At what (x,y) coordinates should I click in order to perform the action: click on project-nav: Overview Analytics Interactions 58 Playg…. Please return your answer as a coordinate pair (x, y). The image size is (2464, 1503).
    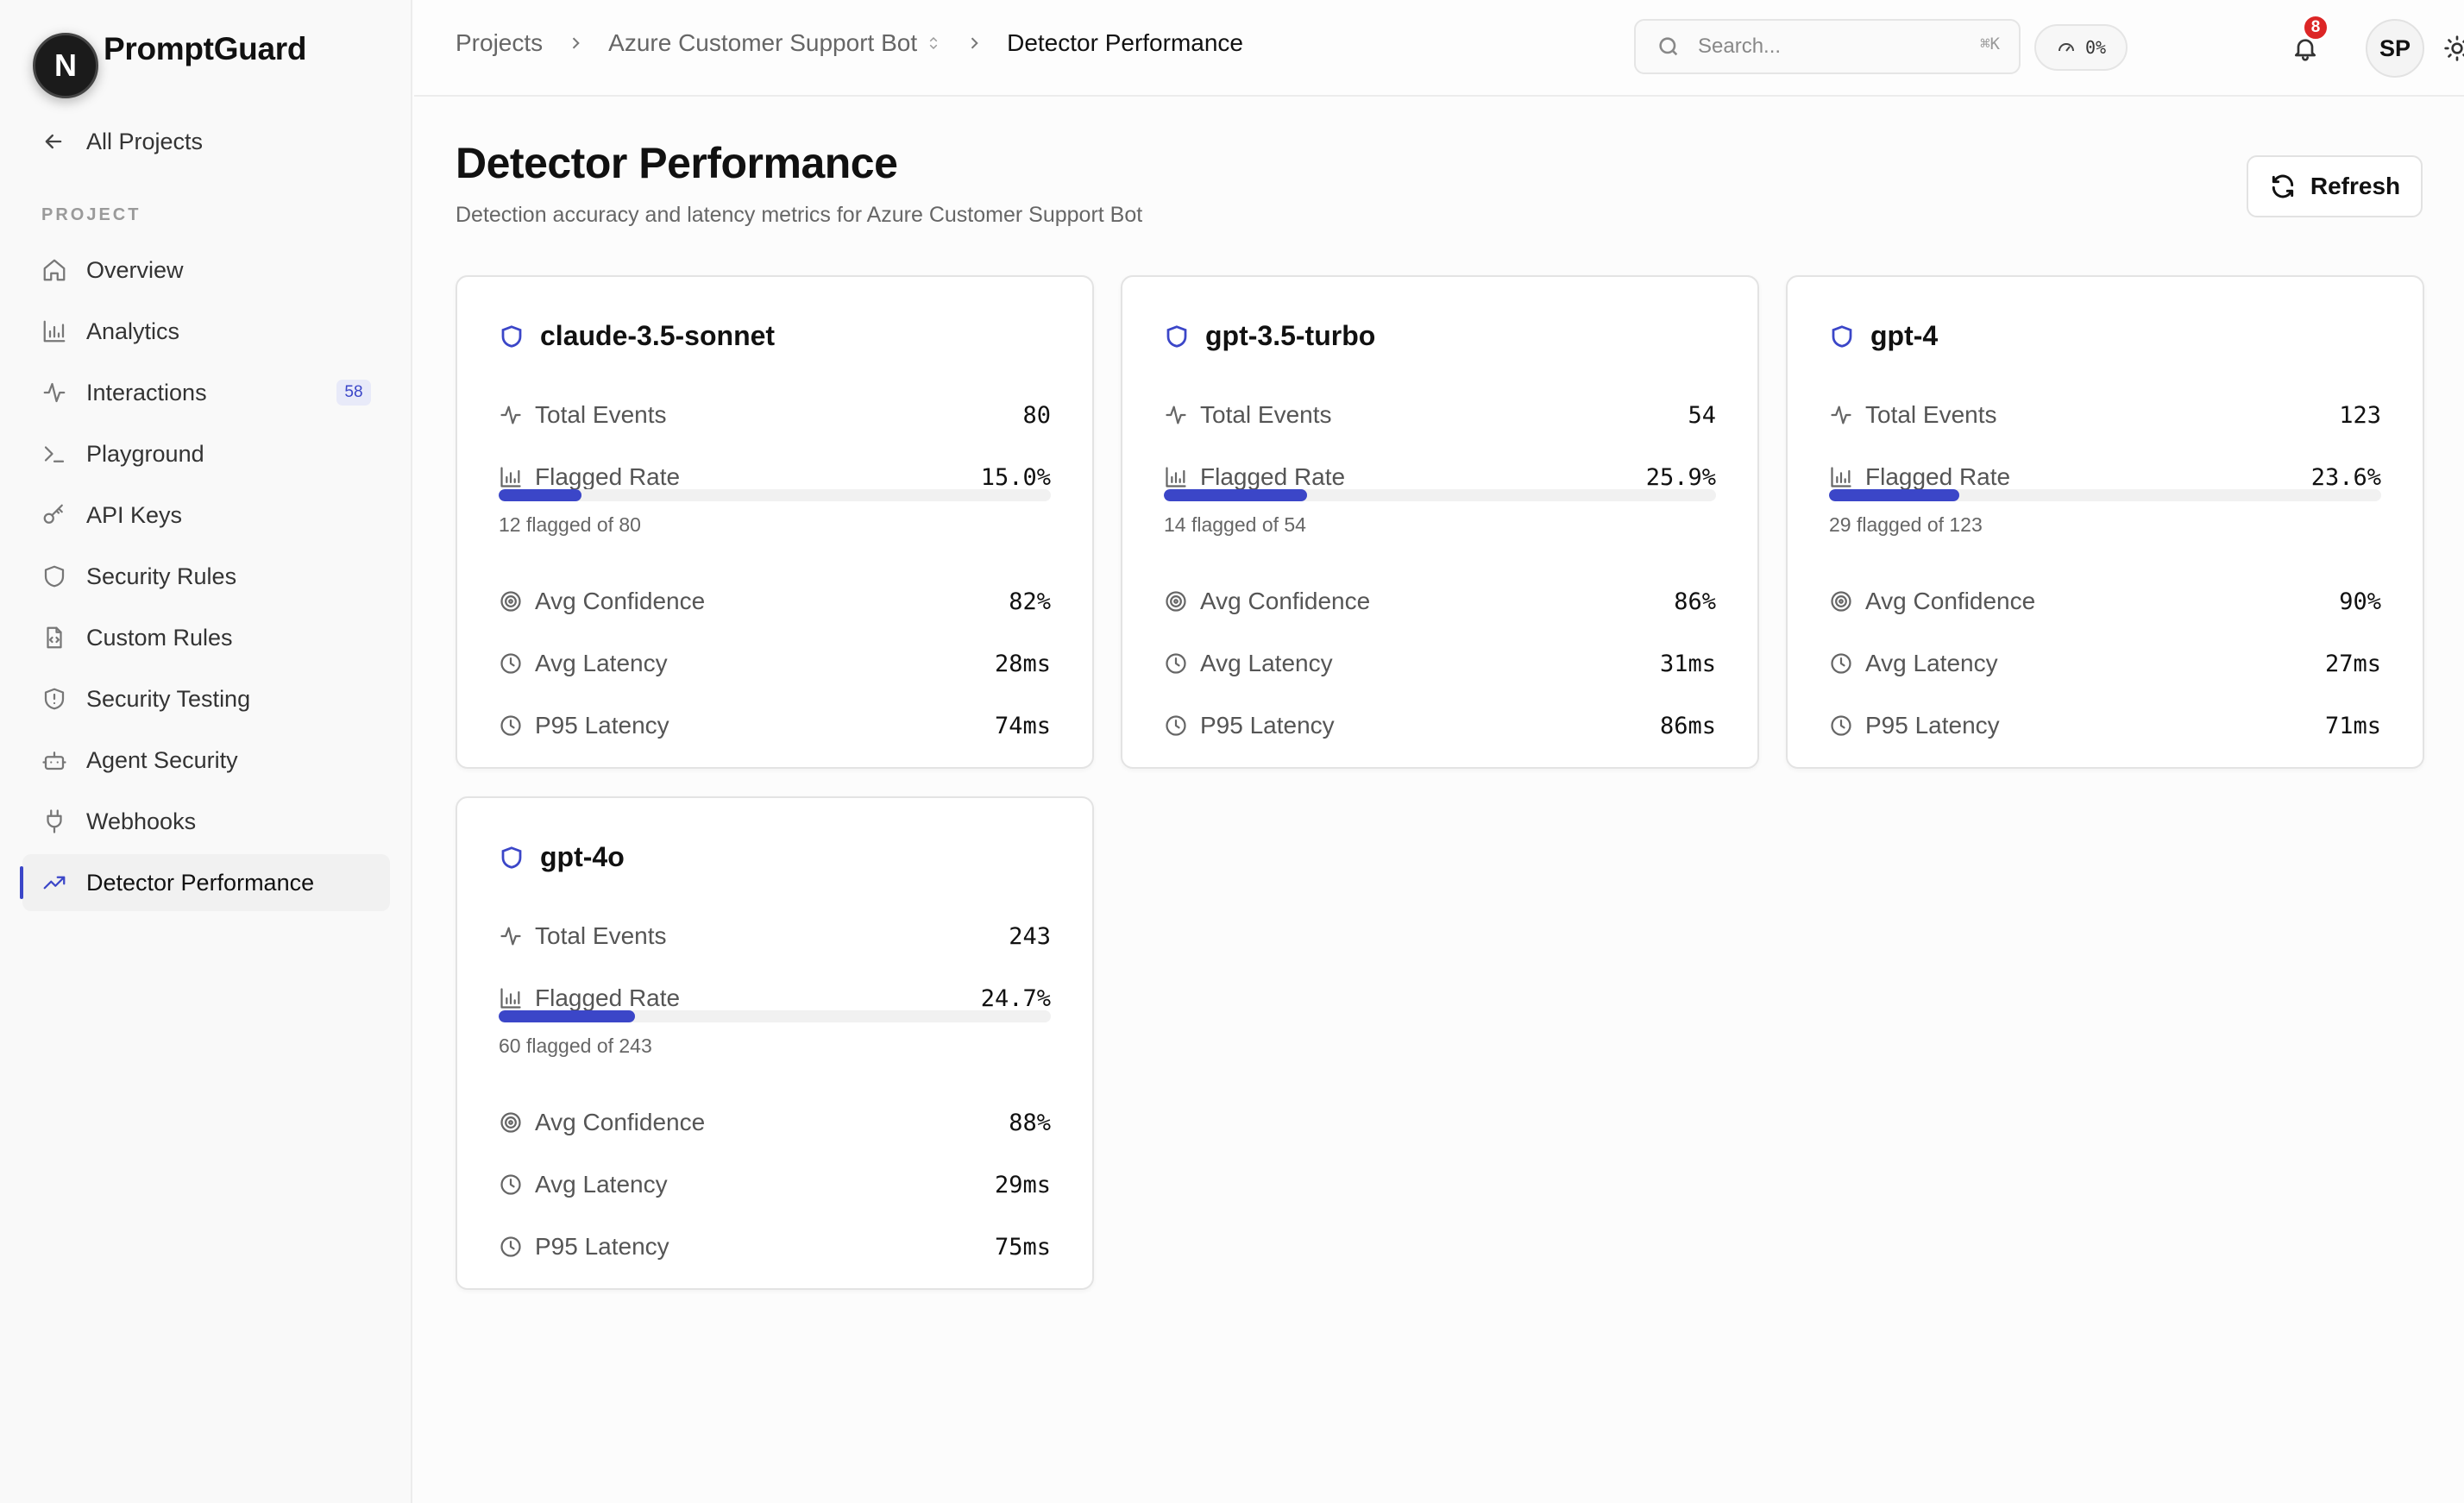
    Looking at the image, I should click on (205, 578).